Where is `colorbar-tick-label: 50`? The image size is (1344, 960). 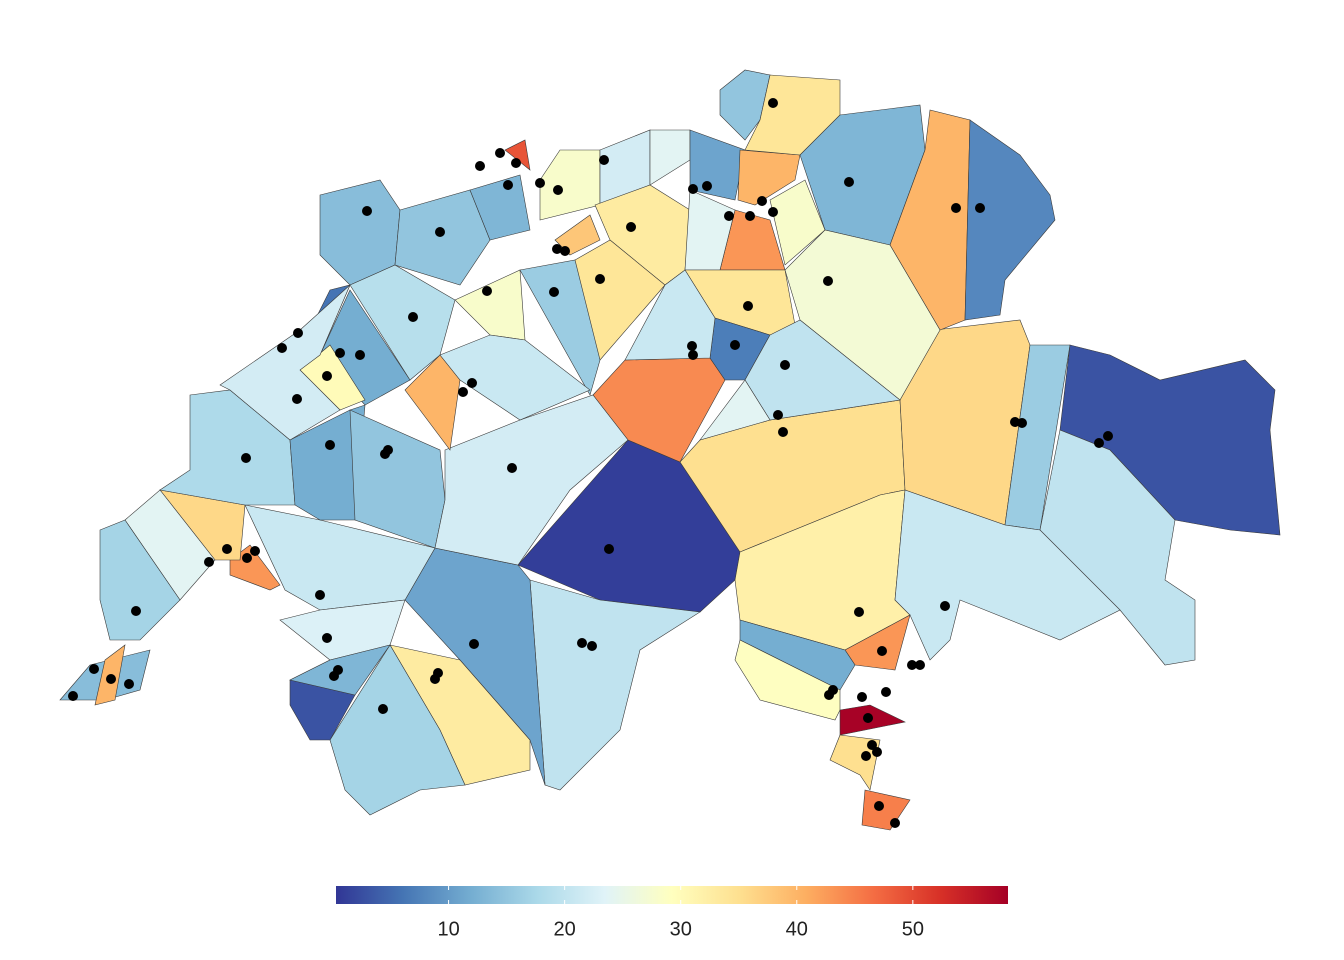
colorbar-tick-label: 50 is located at coordinates (913, 929).